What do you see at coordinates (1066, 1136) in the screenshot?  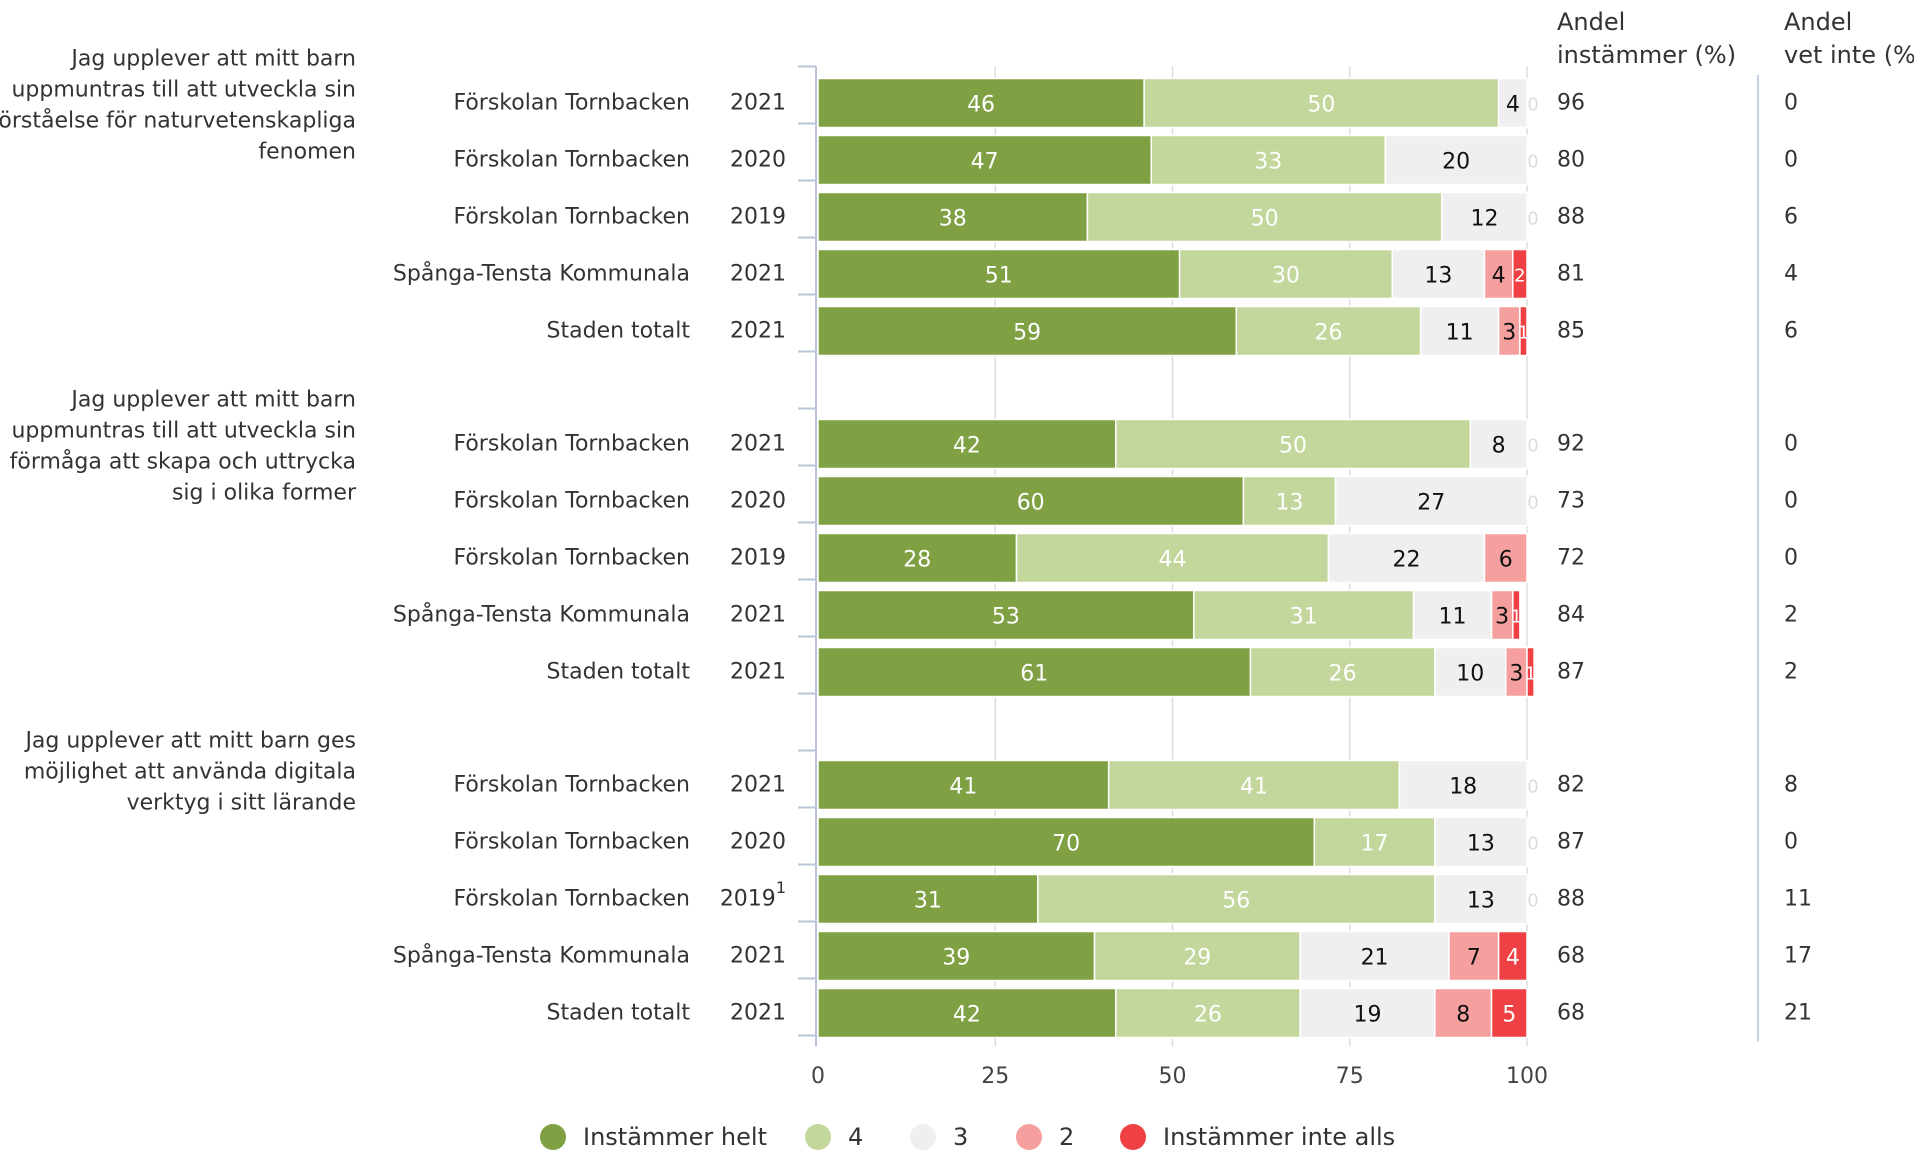 I see `legend-label: 2` at bounding box center [1066, 1136].